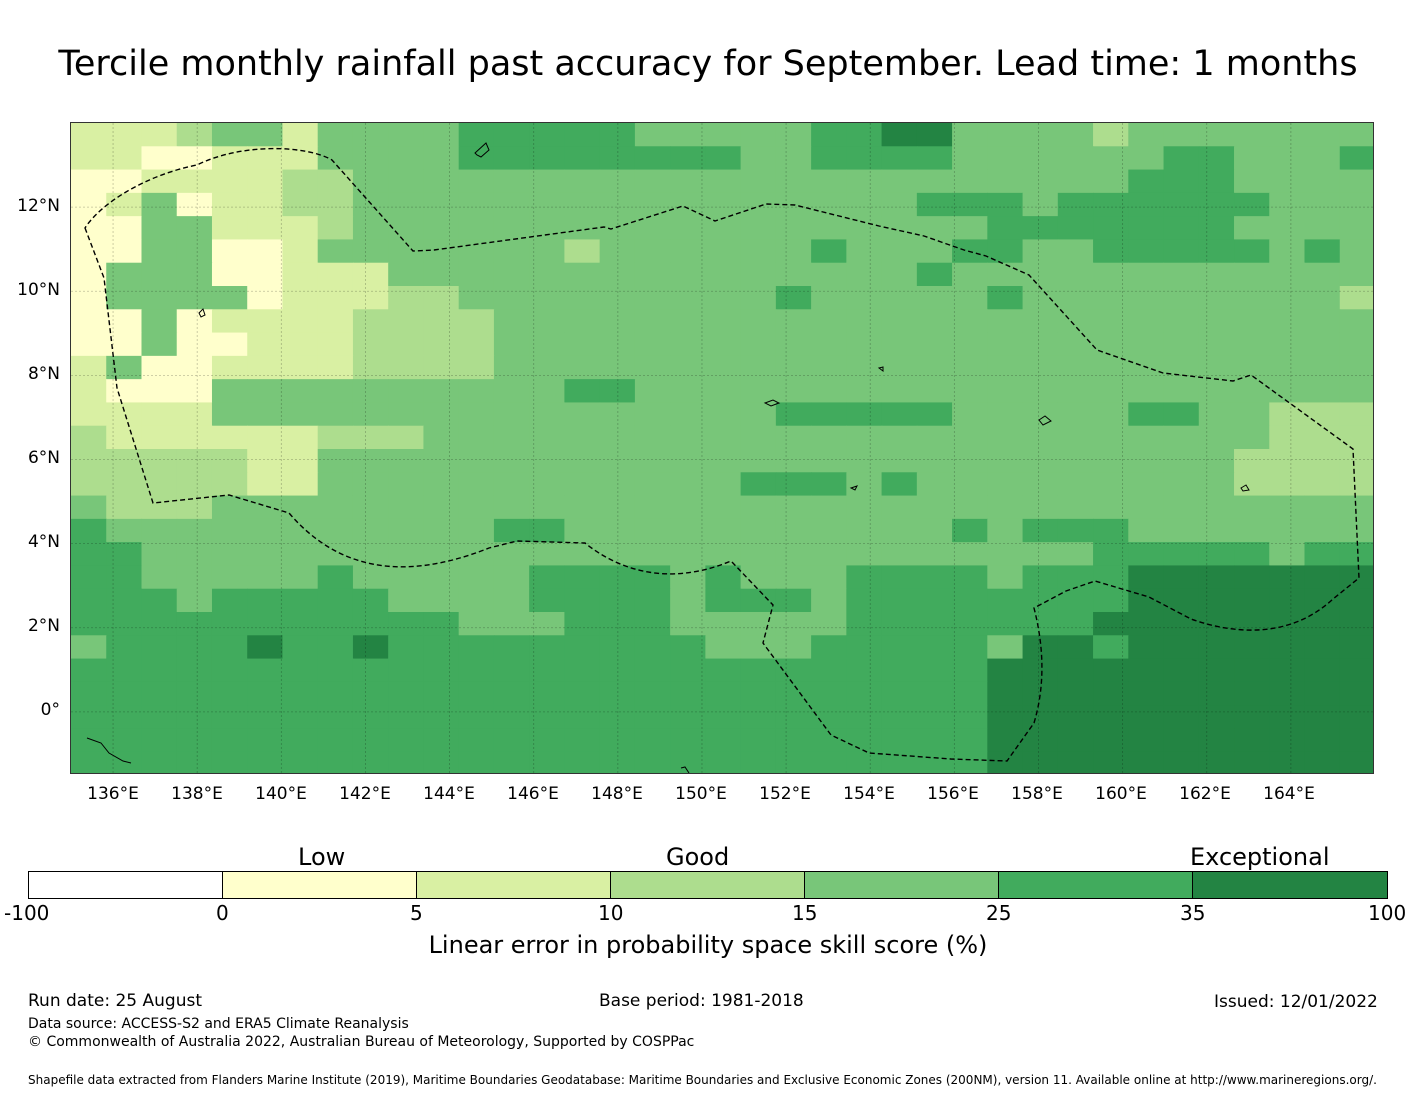 The height and width of the screenshot is (1095, 1416). Describe the element at coordinates (1205, 794) in the screenshot. I see `lon-label-162e: 162°E` at that location.